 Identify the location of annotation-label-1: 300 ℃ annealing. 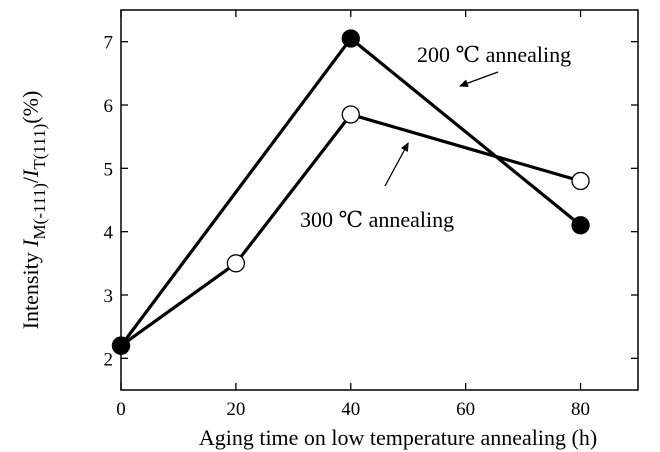
(377, 219).